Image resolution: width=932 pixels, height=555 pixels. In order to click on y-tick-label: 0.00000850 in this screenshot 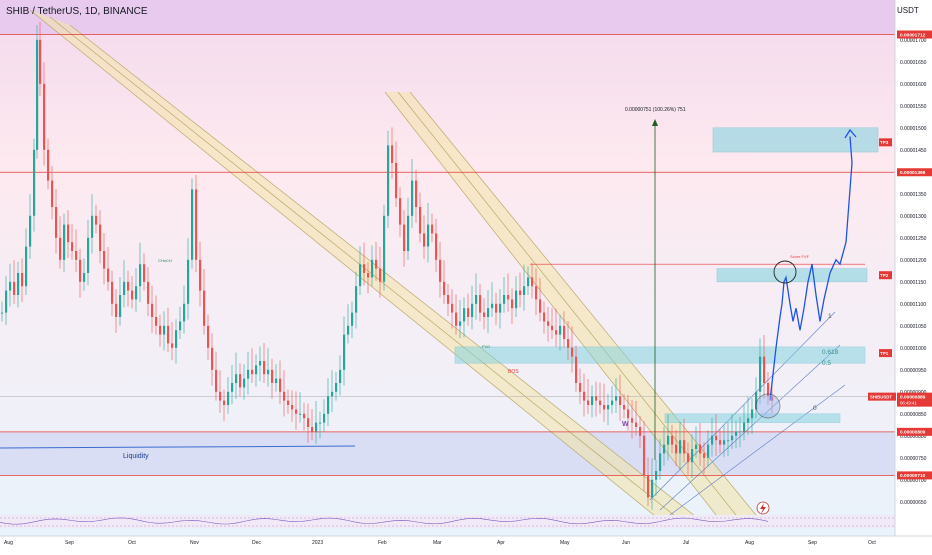, I will do `click(913, 415)`.